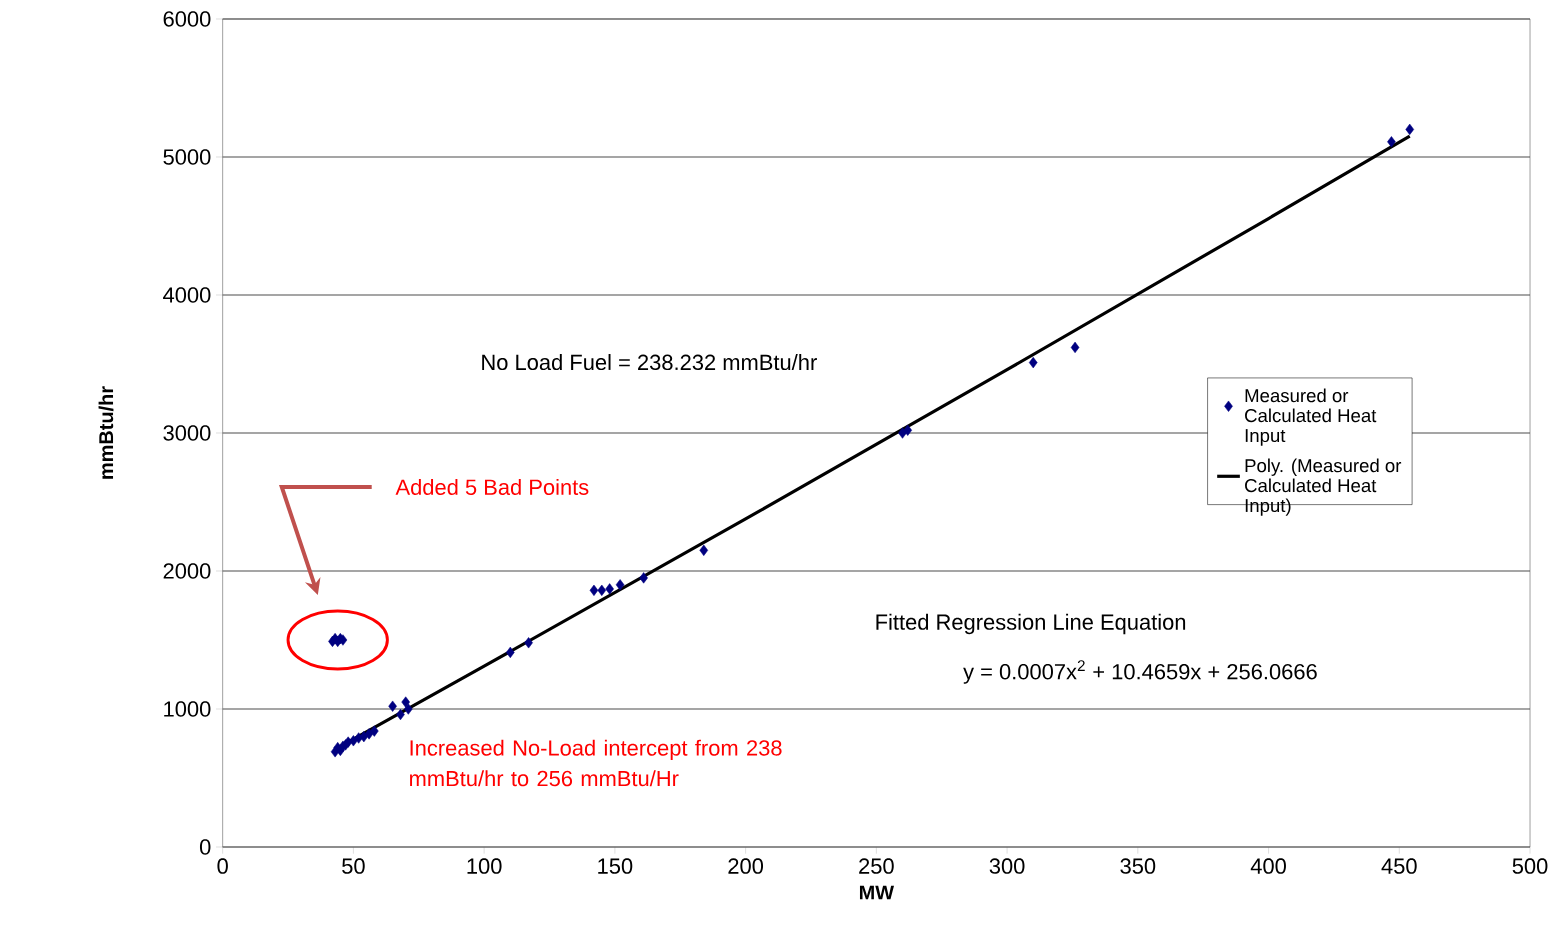  What do you see at coordinates (1007, 866) in the screenshot?
I see `x-tick-label: 300` at bounding box center [1007, 866].